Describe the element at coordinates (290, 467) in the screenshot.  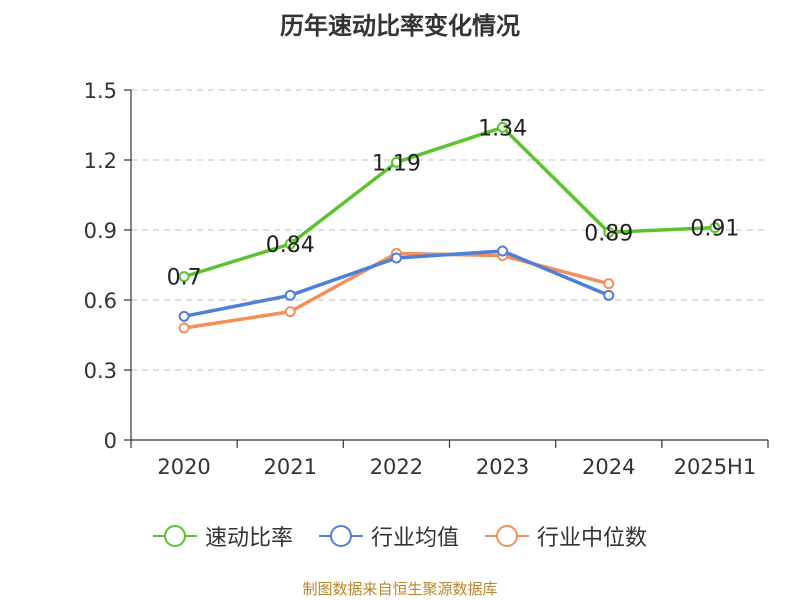
I see `x-tick-label: 2021` at that location.